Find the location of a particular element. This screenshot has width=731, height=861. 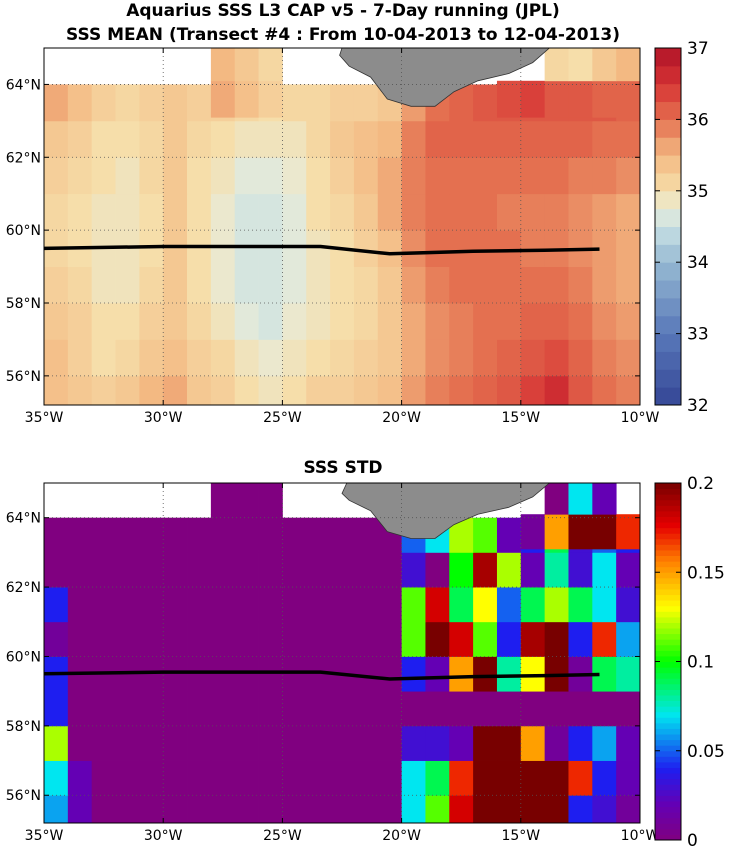

bottom-x-tick-label: 25°W is located at coordinates (282, 836).